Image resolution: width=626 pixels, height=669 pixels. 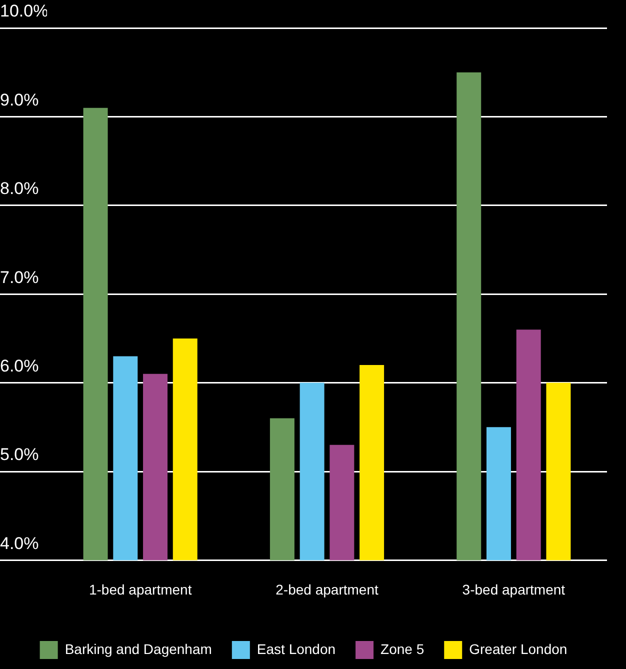 I want to click on y-tick-label: 9.0%, so click(x=19, y=100).